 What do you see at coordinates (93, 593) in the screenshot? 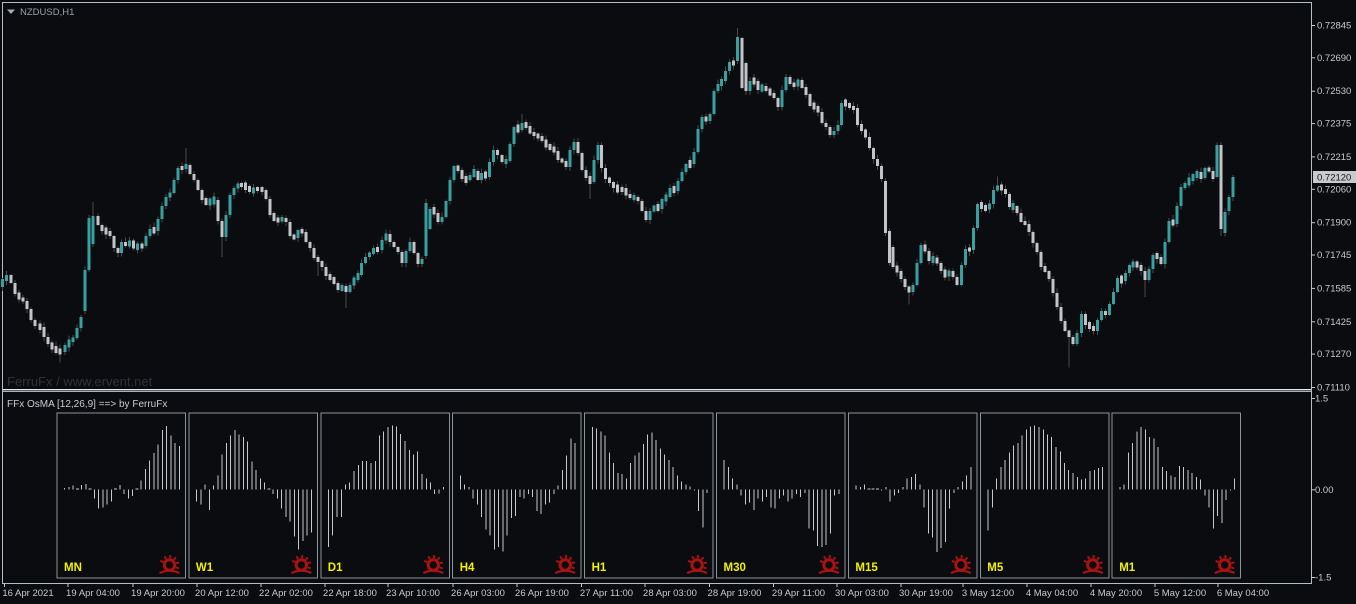
I see `svg-text: 19 Apr 04:00` at bounding box center [93, 593].